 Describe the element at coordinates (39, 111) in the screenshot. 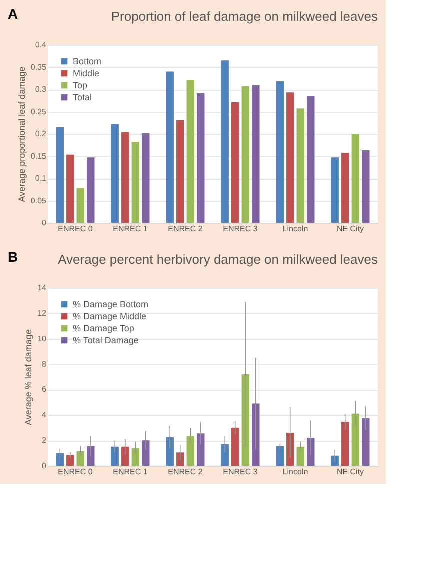

I see `y-tick-label: 0.25` at that location.